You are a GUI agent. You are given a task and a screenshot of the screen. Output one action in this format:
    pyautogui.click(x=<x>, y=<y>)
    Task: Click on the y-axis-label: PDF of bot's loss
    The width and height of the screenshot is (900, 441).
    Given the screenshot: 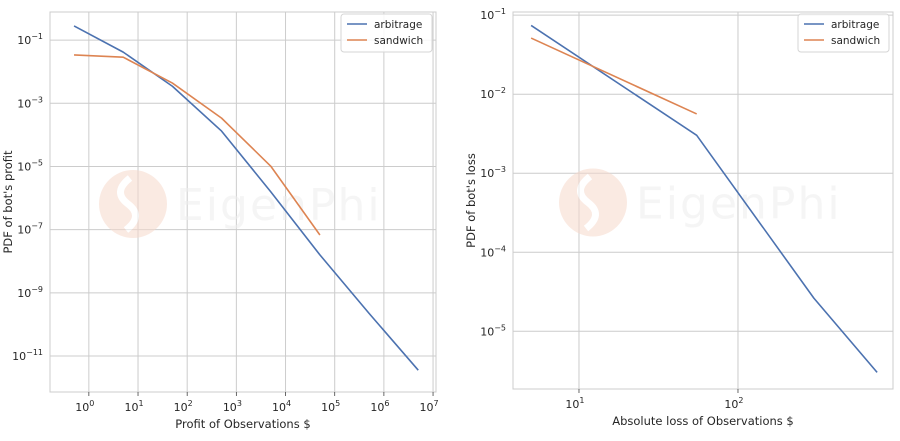 What is the action you would take?
    pyautogui.click(x=471, y=200)
    